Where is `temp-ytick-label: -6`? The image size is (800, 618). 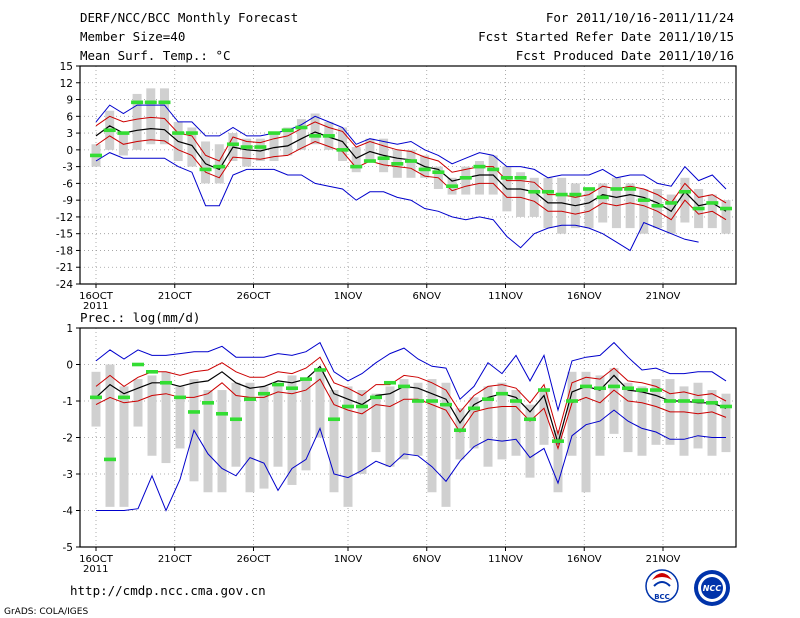 temp-ytick-label: -6 is located at coordinates (68, 184).